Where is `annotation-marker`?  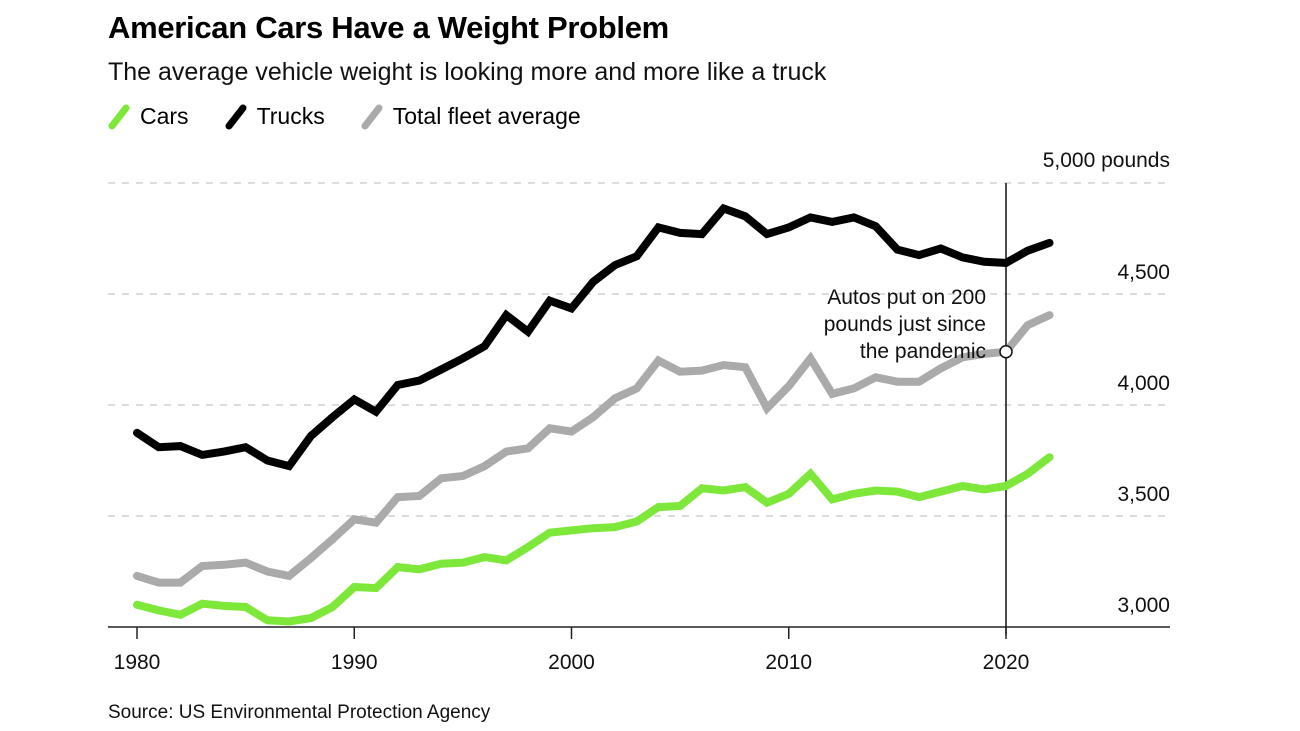 annotation-marker is located at coordinates (1006, 351).